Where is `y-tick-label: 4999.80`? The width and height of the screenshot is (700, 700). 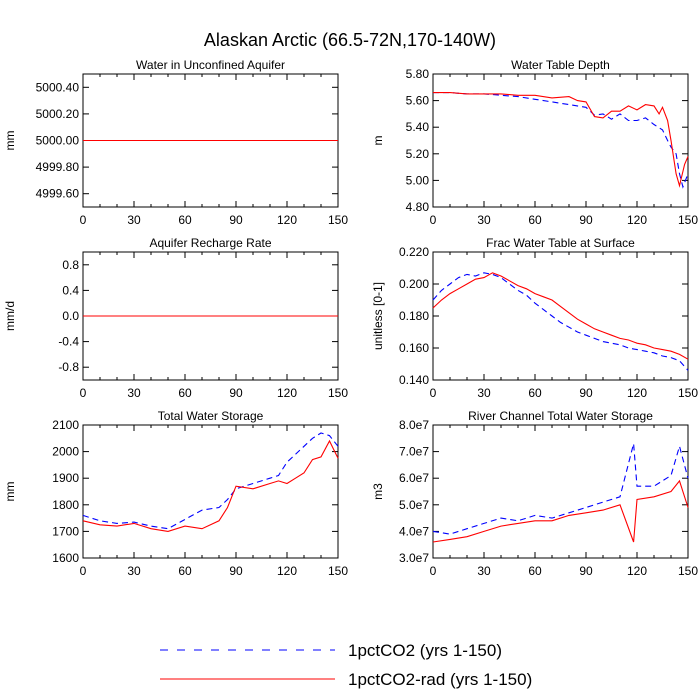 y-tick-label: 4999.80 is located at coordinates (58, 167).